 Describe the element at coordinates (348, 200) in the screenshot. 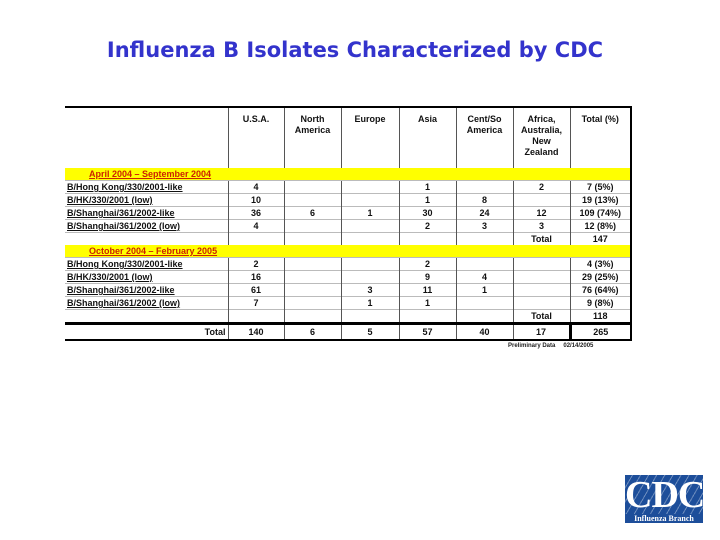

I see `table-row: B/HK/330/2001 (low) 10 1 8 19 (13%)` at that location.